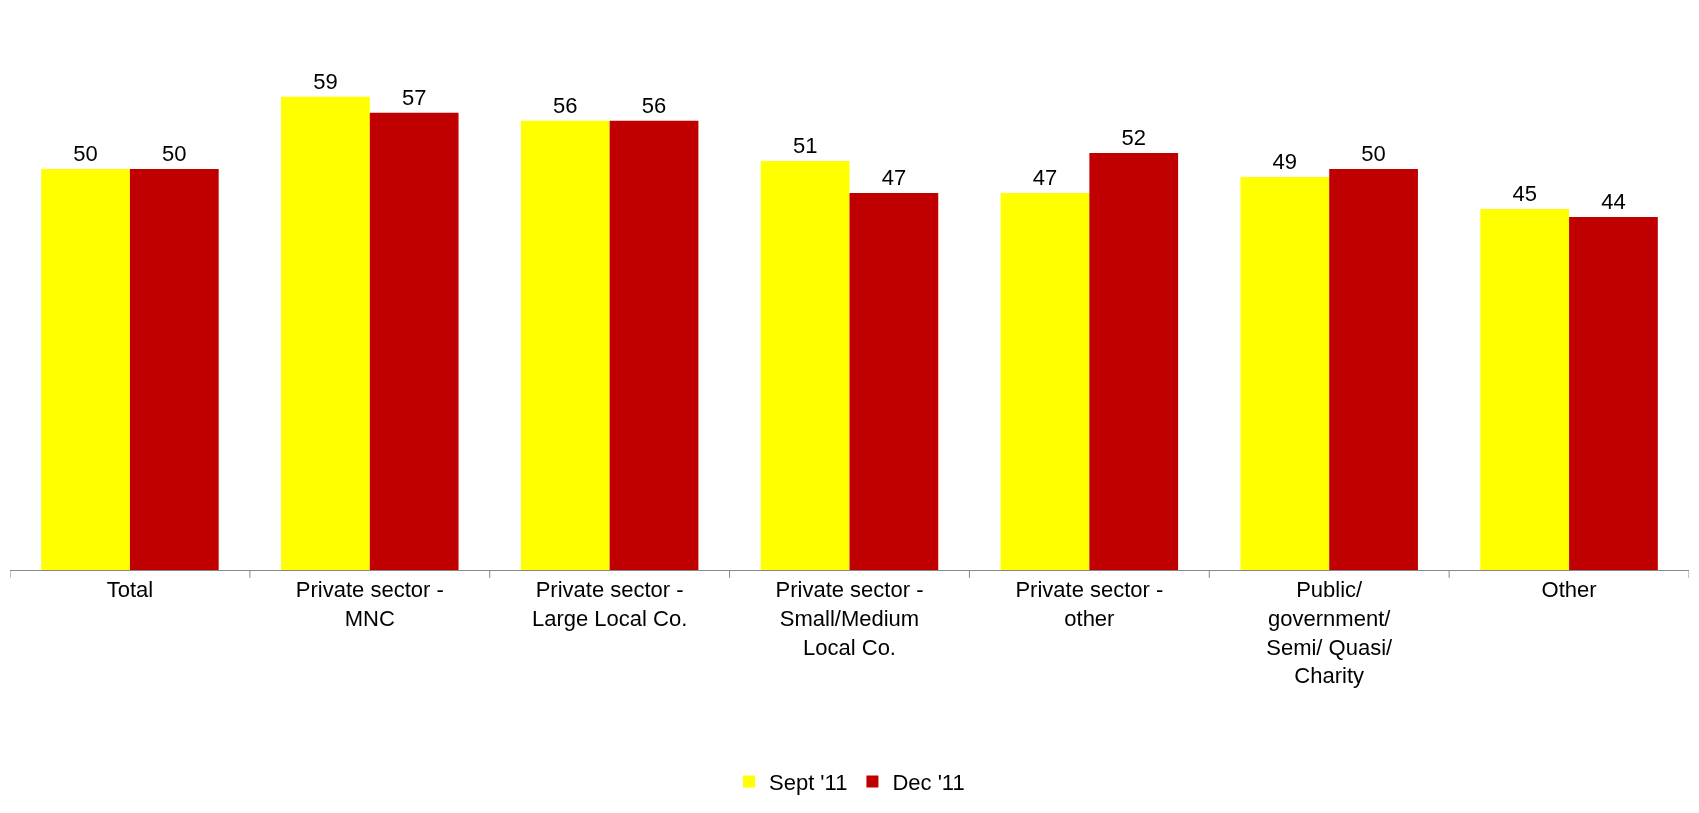 This screenshot has width=1699, height=813. Describe the element at coordinates (849, 618) in the screenshot. I see `x-tick-label: Private sector - Small/Medium Local Co.` at that location.